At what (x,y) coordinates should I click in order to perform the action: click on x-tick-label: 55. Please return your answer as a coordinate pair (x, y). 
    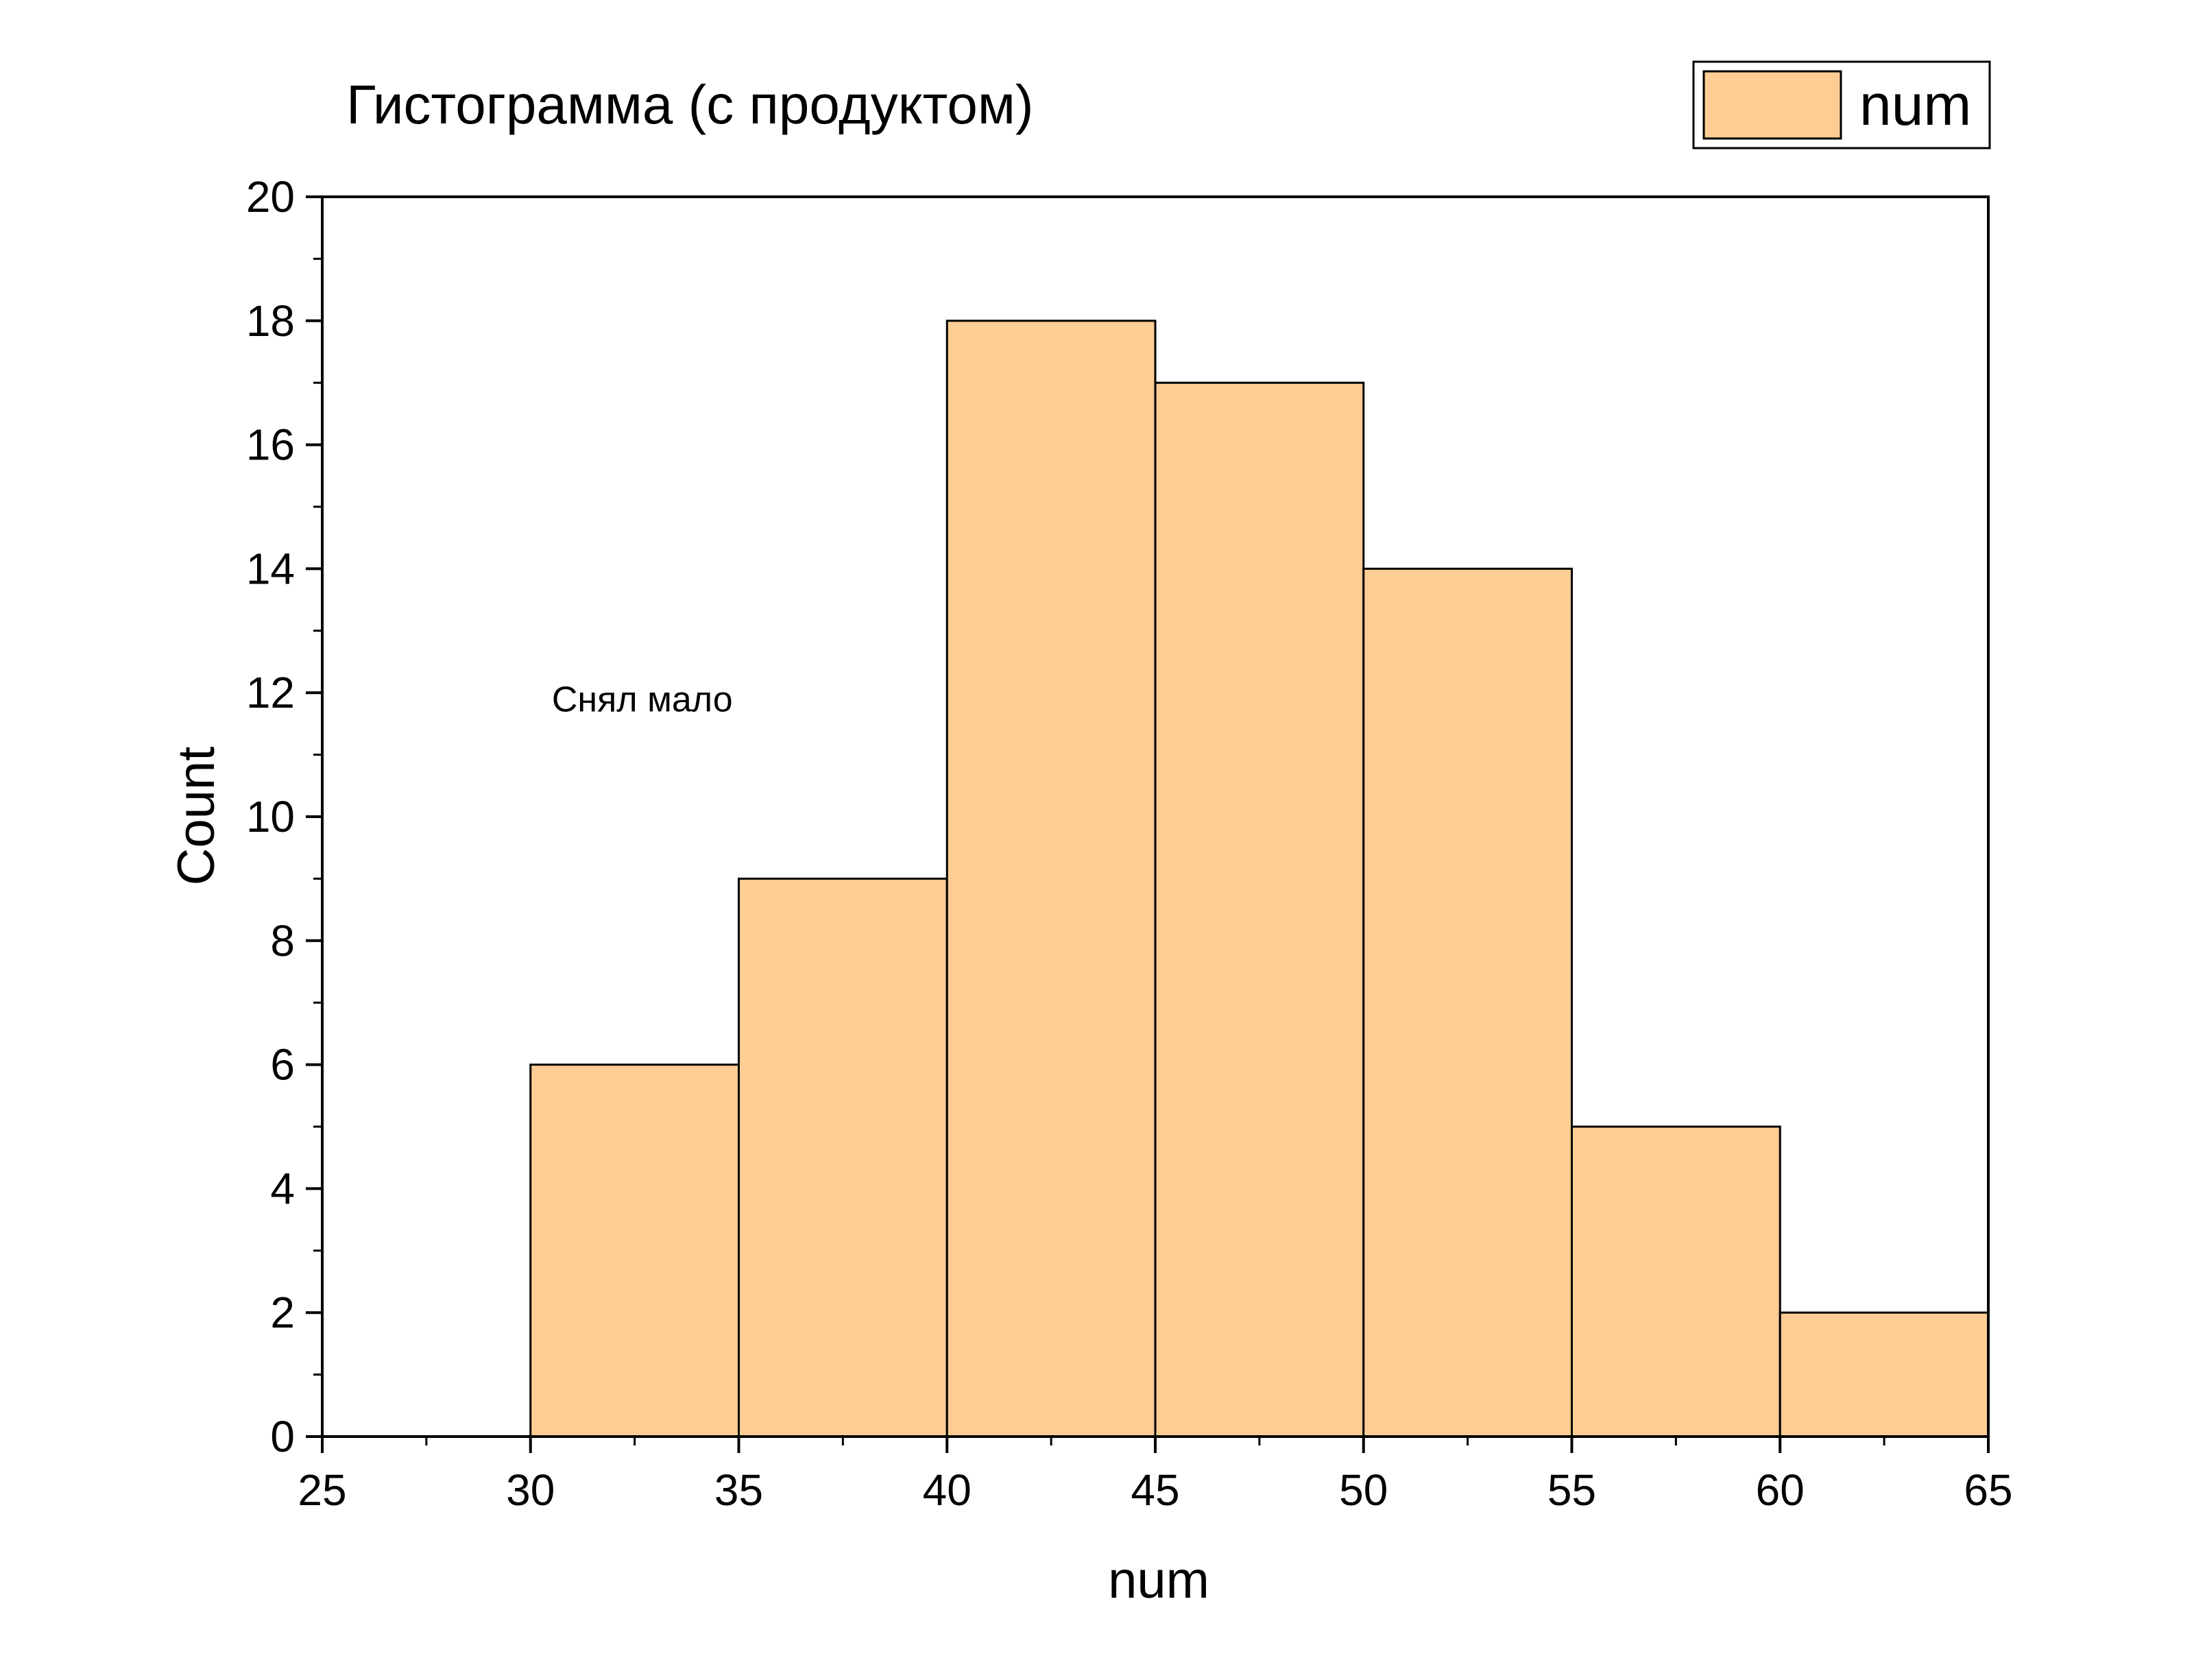
    Looking at the image, I should click on (1571, 1490).